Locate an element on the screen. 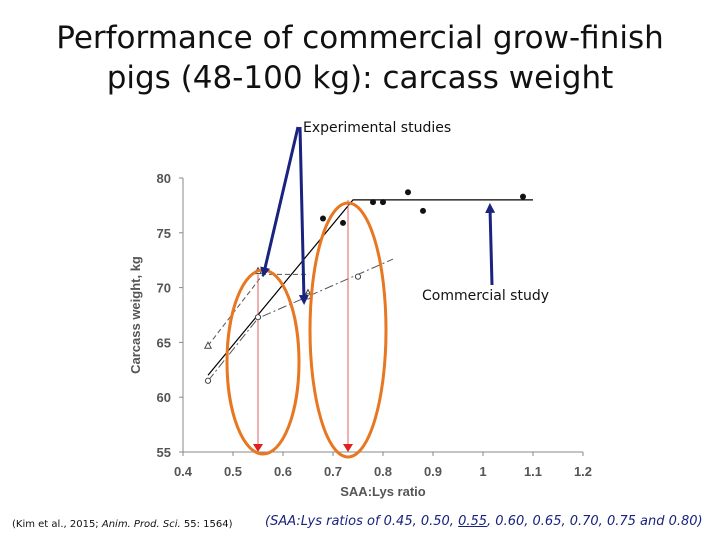  citation-pre: (Kim et al., 2015; is located at coordinates (55, 524).